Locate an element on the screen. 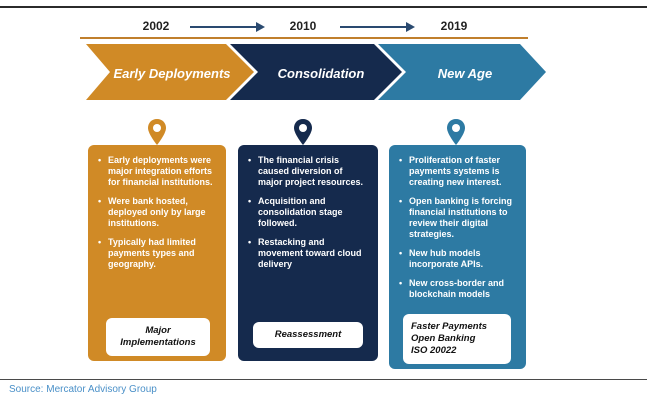 This screenshot has width=647, height=402. chevron-consolidation is located at coordinates (316, 72).